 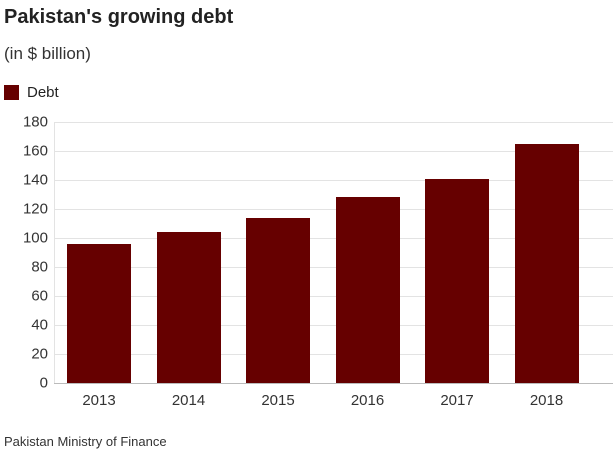 What do you see at coordinates (11, 92) in the screenshot?
I see `legend-swatch` at bounding box center [11, 92].